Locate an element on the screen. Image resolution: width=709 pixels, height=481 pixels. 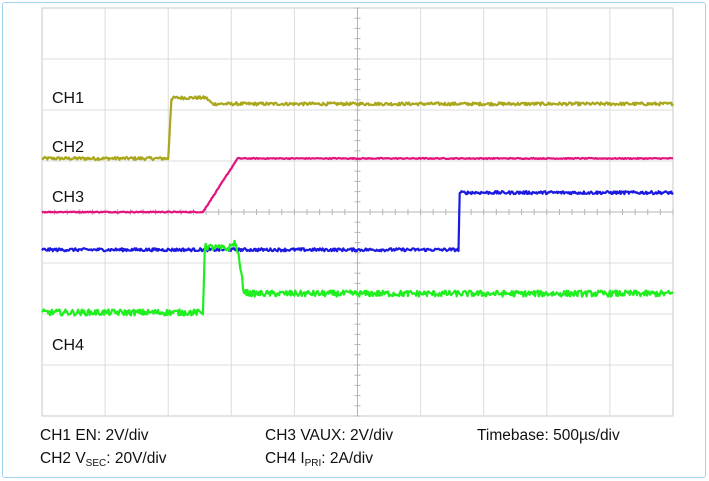
trace-ch3 is located at coordinates (357, 221).